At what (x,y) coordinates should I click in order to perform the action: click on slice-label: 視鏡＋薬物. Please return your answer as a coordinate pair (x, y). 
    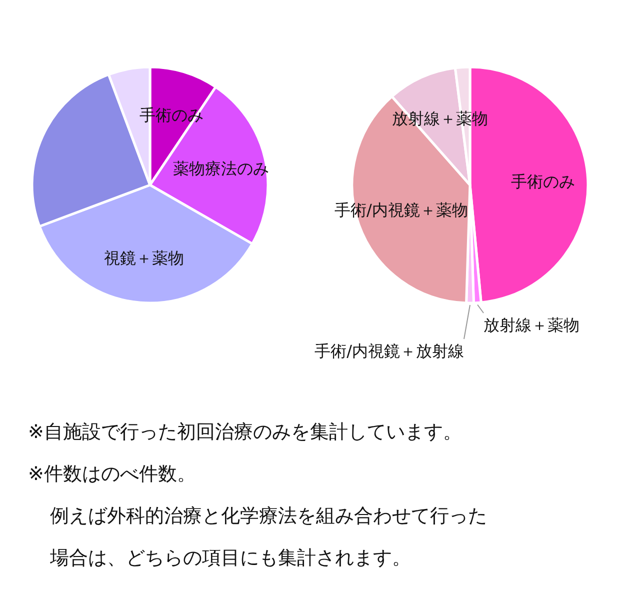
    Looking at the image, I should click on (144, 258).